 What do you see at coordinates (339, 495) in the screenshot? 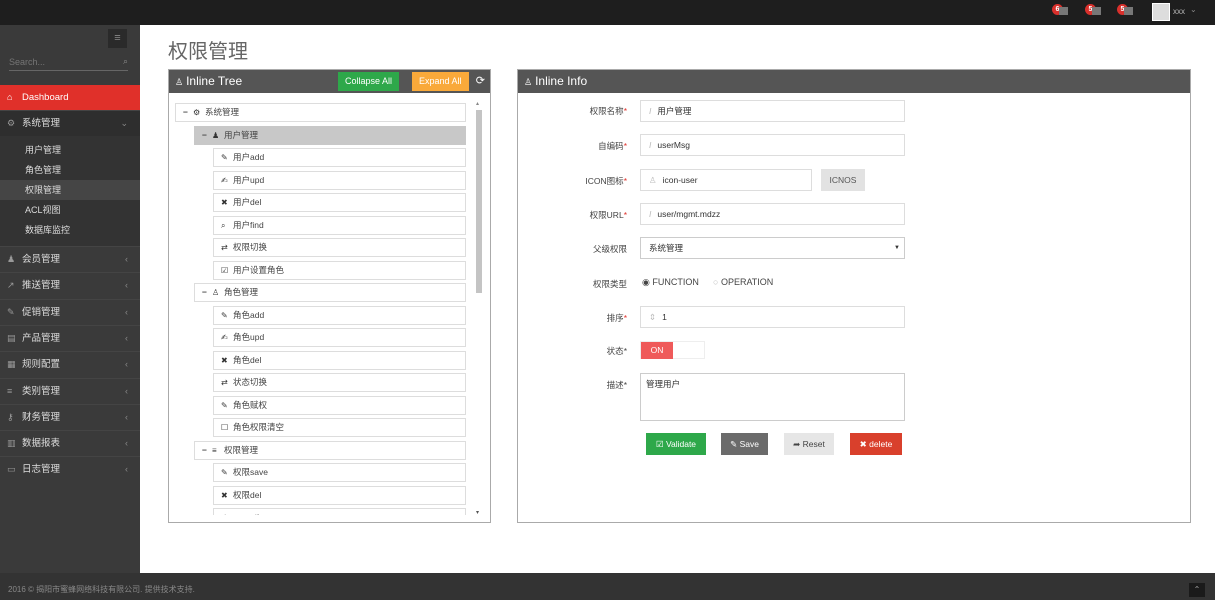
I see `tree-node: ✖ 权限del` at bounding box center [339, 495].